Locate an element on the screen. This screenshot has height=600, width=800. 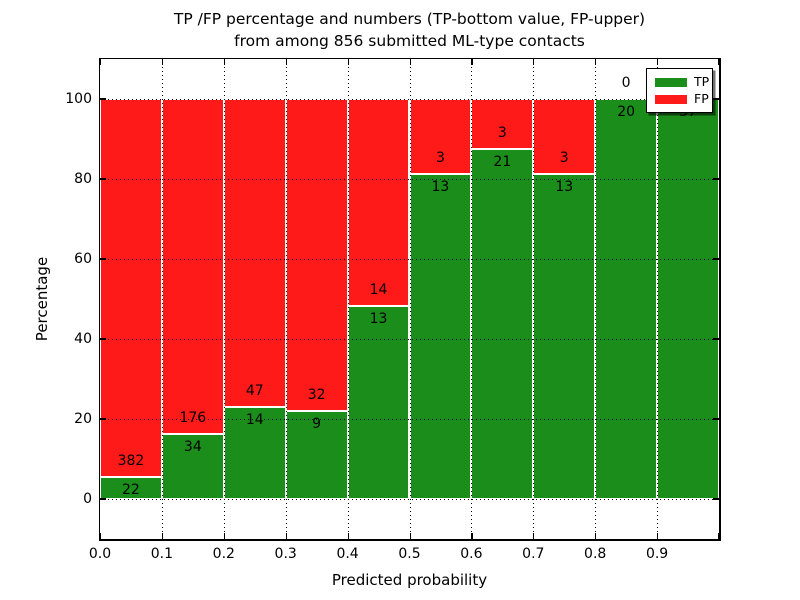
y-tick-label-20: 20 is located at coordinates (83, 419).